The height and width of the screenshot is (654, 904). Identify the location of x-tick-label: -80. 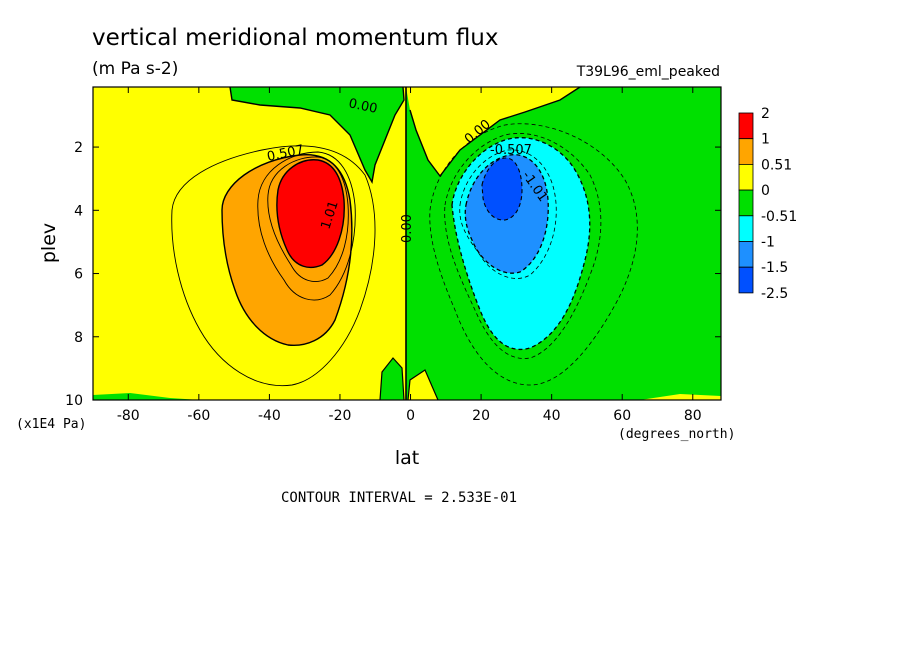
(128, 416).